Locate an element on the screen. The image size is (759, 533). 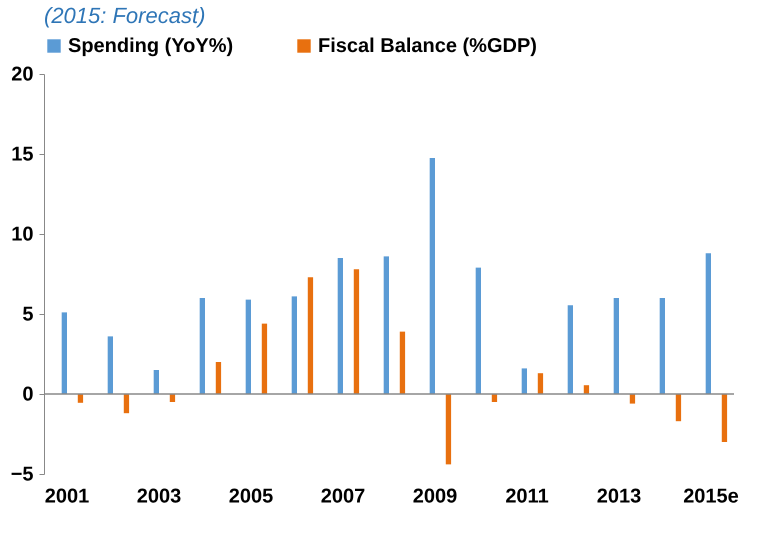
y-tick-label: 0 is located at coordinates (28, 395).